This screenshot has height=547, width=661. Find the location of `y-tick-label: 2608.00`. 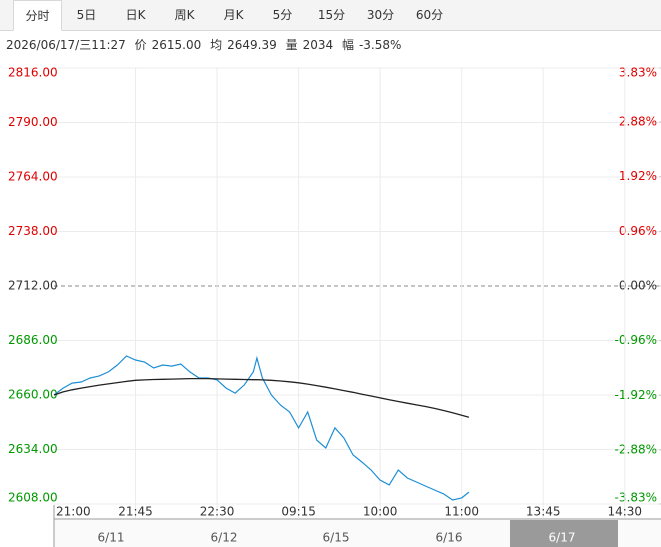

y-tick-label: 2608.00 is located at coordinates (33, 498).